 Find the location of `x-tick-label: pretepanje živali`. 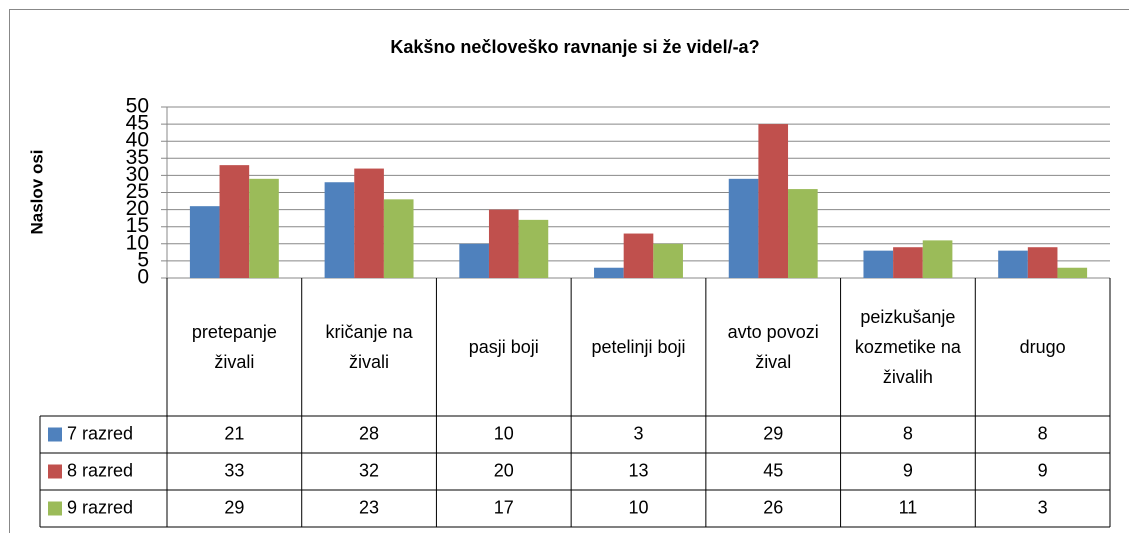

x-tick-label: pretepanje živali is located at coordinates (234, 347).